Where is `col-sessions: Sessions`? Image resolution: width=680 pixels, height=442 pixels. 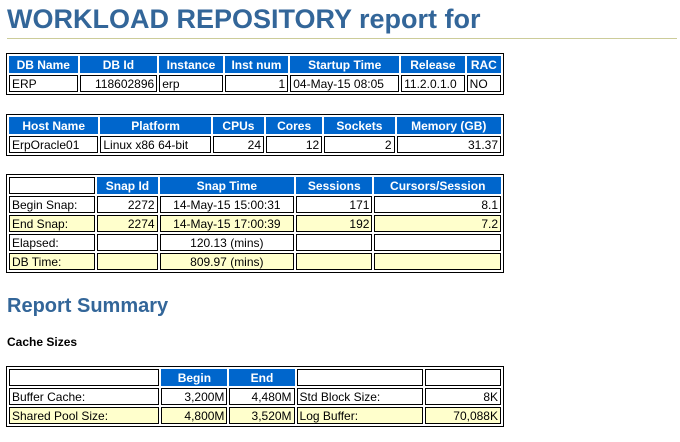
col-sessions: Sessions is located at coordinates (334, 185).